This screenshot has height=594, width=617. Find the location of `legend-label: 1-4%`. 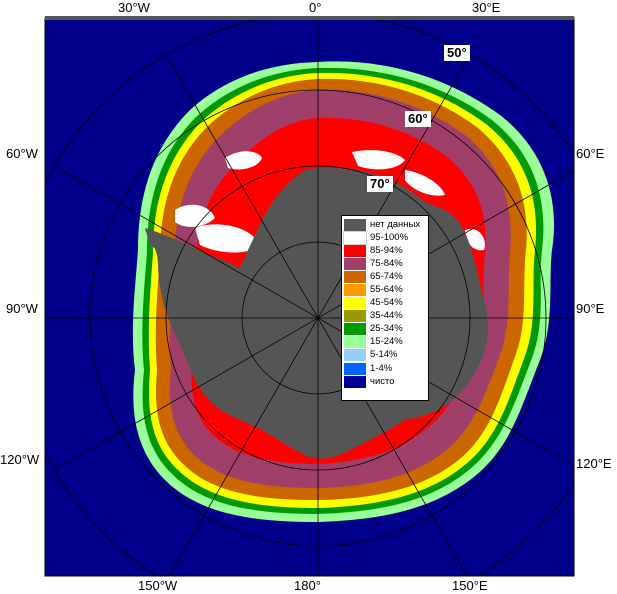

legend-label: 1-4% is located at coordinates (381, 368).